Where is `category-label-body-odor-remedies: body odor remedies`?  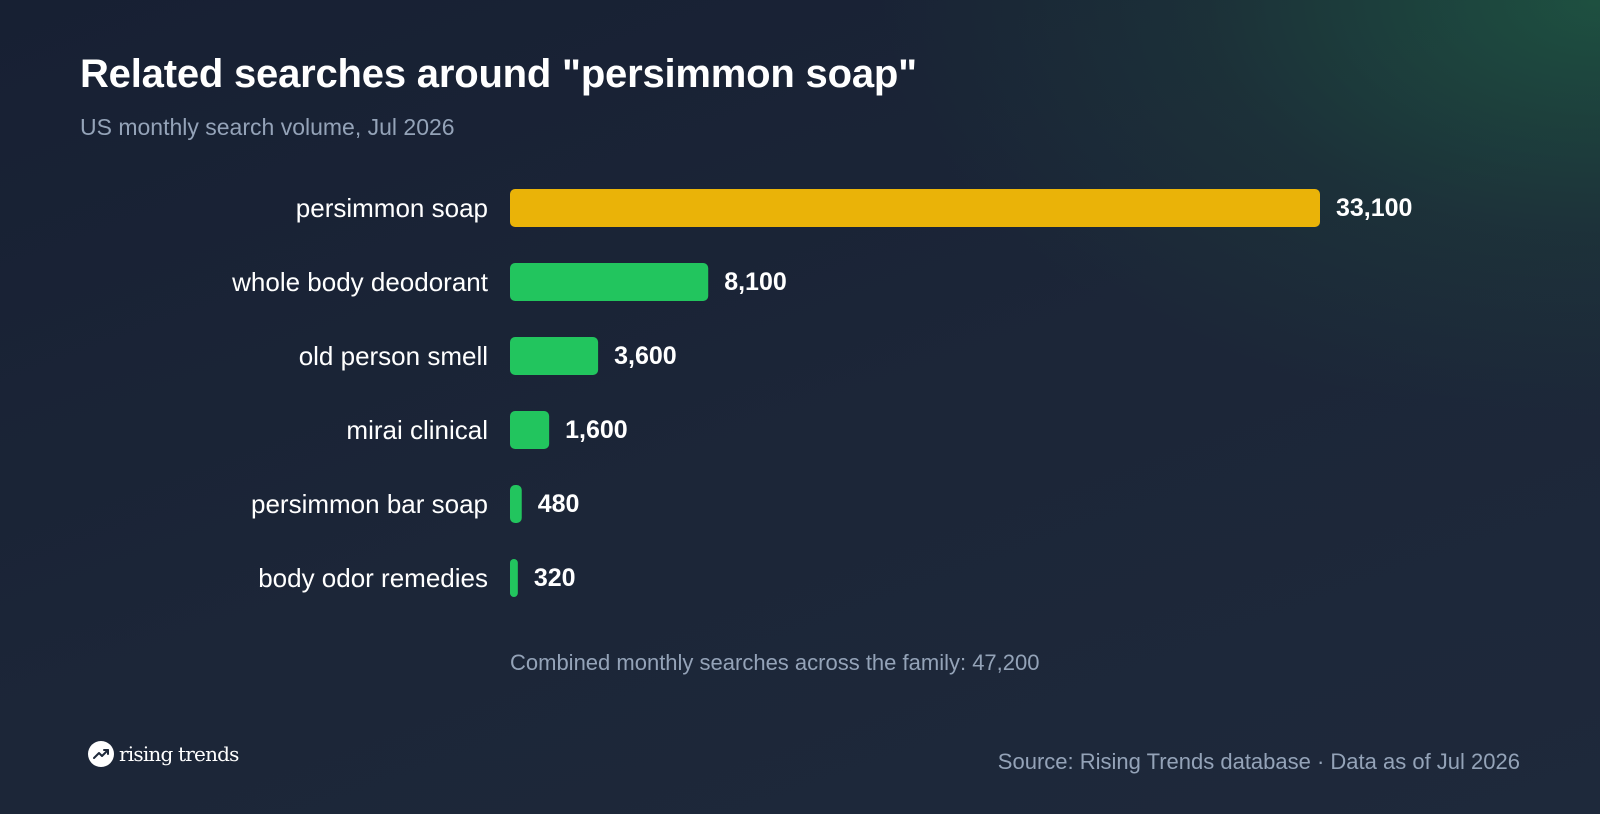
category-label-body-odor-remedies: body odor remedies is located at coordinates (373, 578).